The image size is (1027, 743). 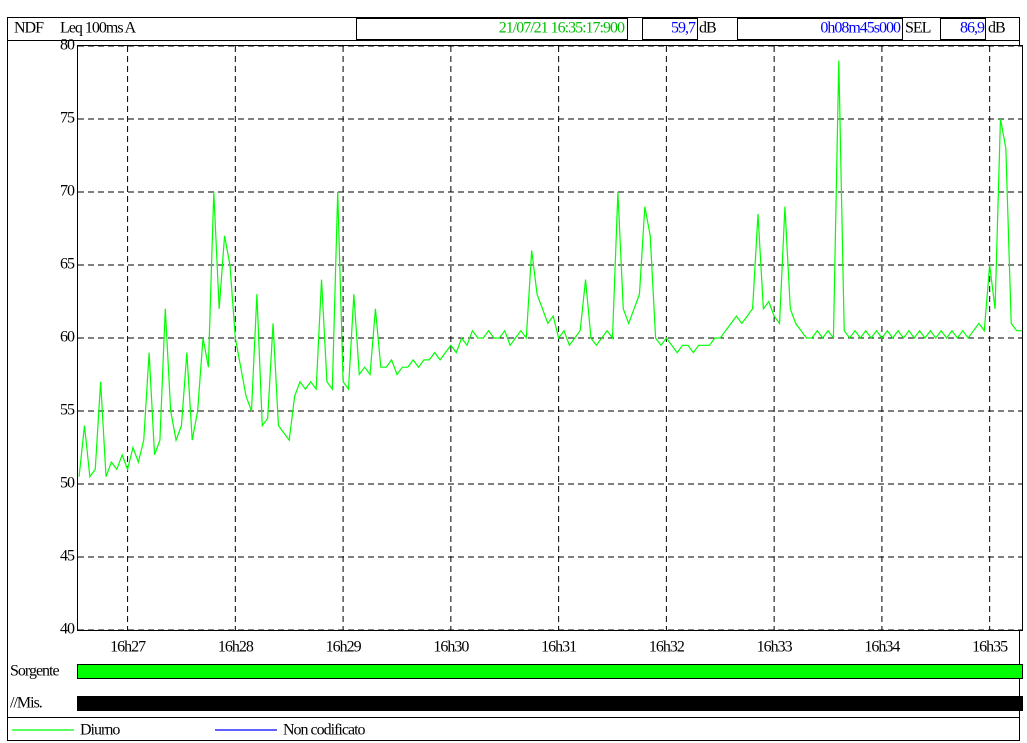 I want to click on instrument: NDF, so click(x=29, y=28).